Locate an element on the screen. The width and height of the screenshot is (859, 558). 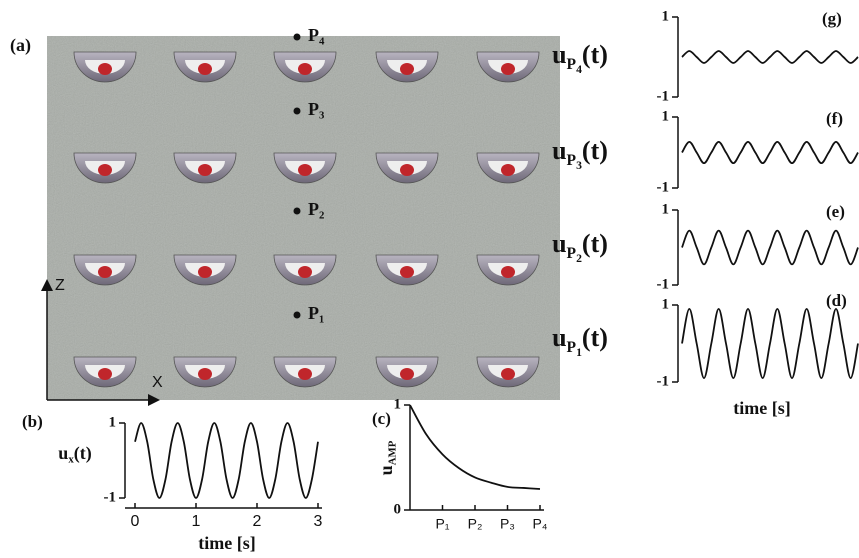
x-tick-label: 0 is located at coordinates (135, 521).